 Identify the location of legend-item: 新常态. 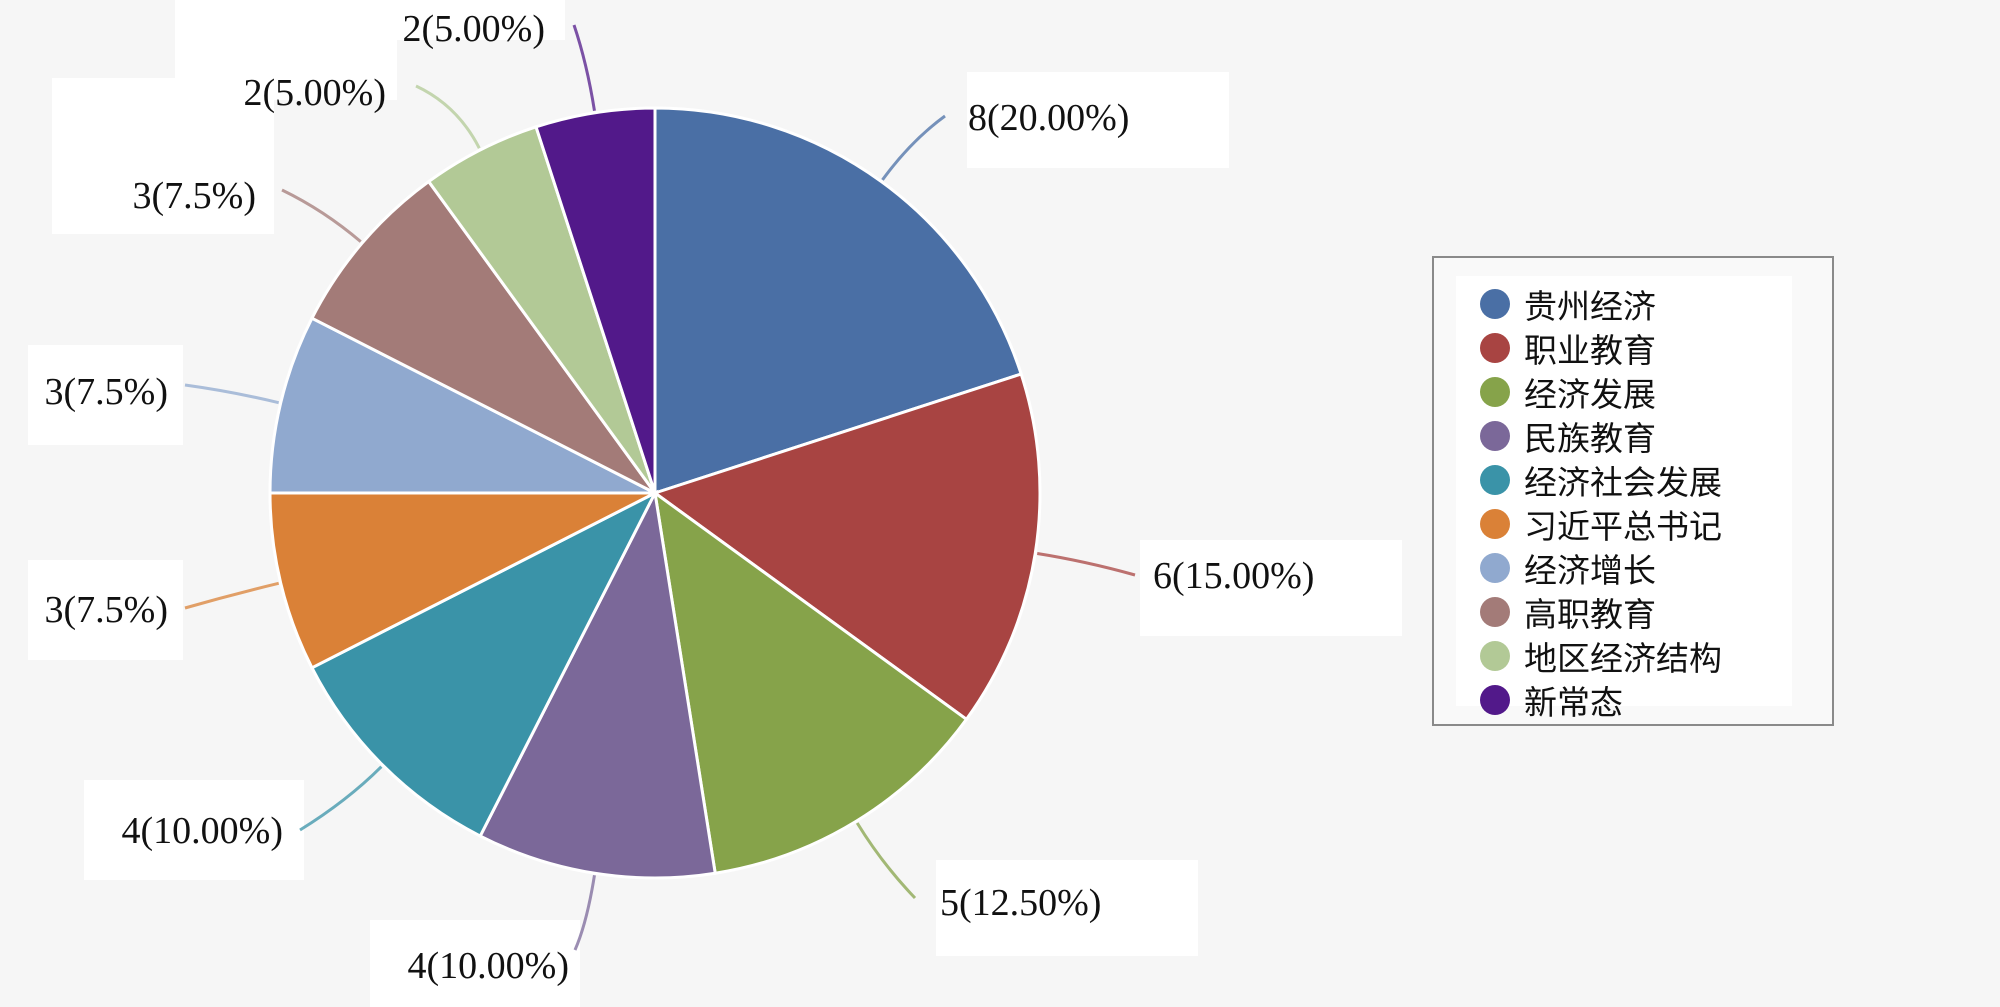
(1551, 700).